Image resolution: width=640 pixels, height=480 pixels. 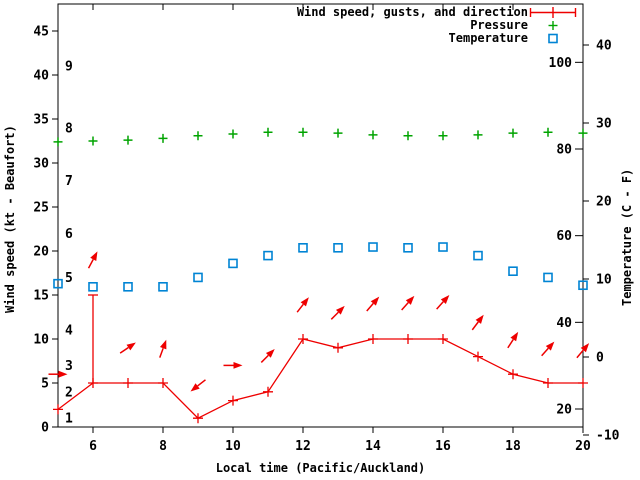 I want to click on kt-tick-label: 15, so click(x=41, y=296).